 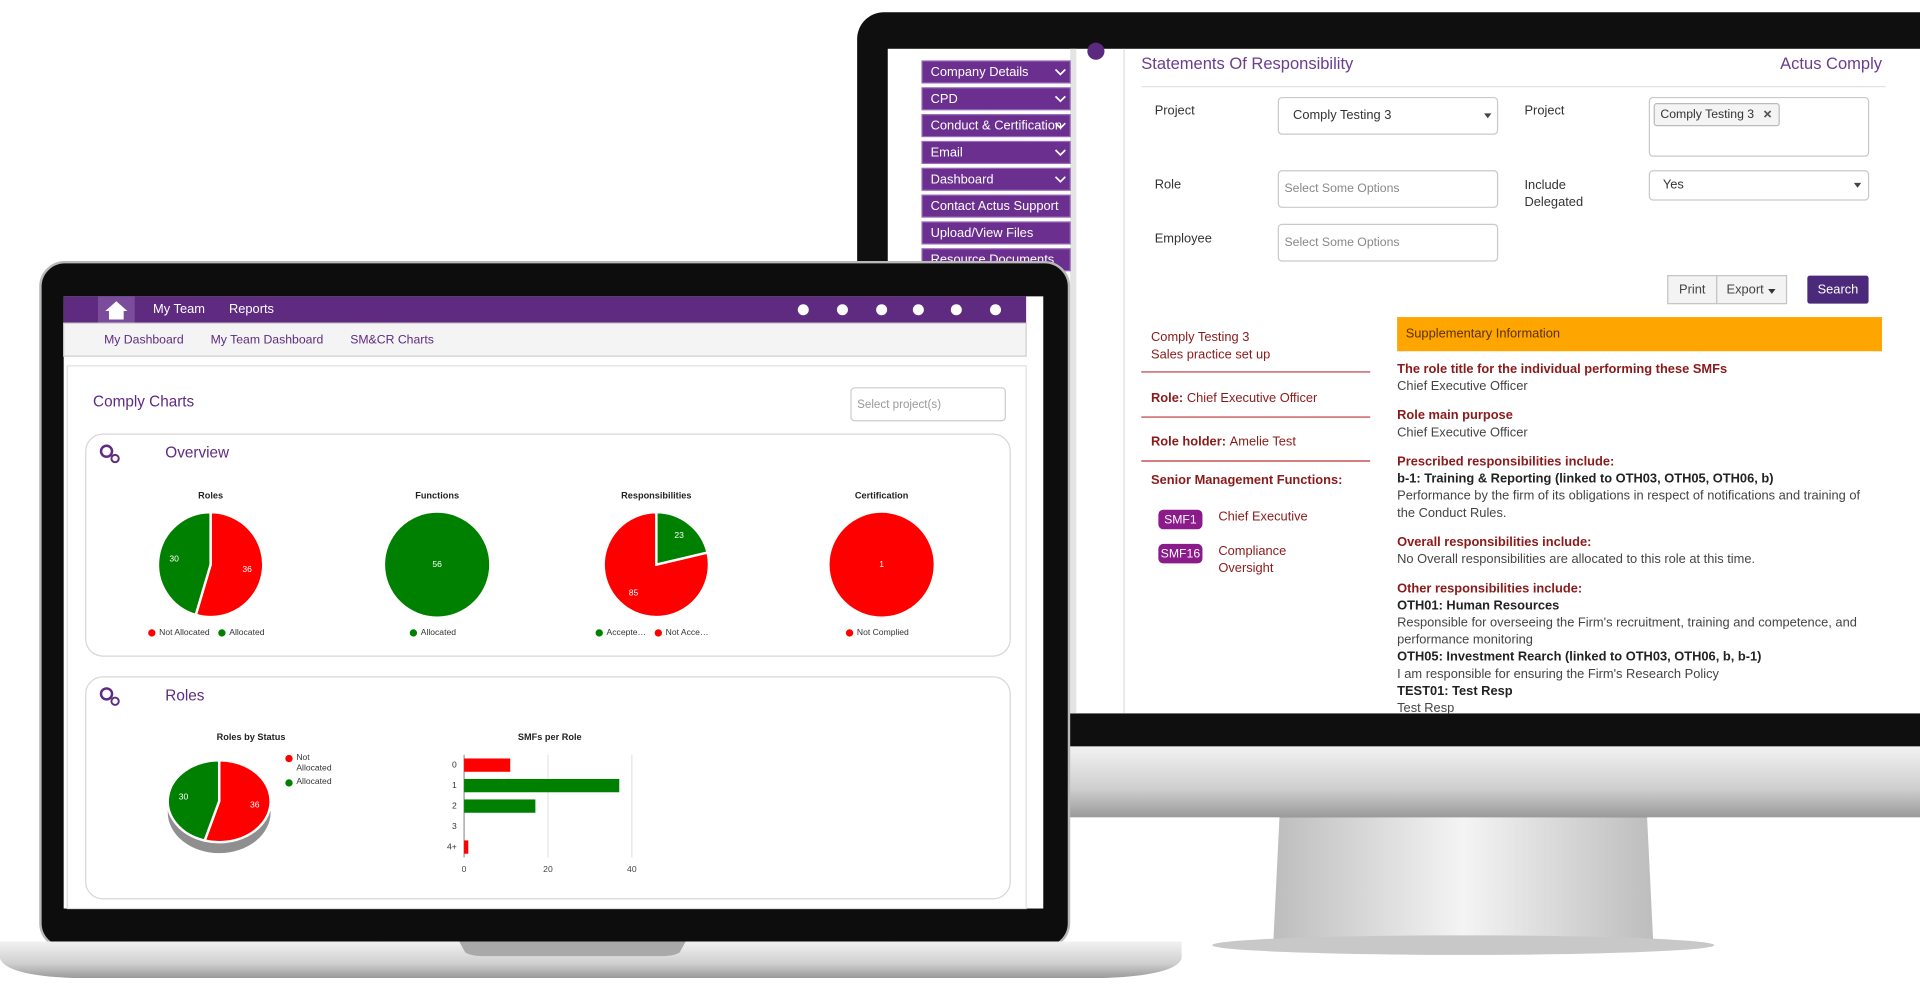 I want to click on legend-label-box: Not Allocated, so click(x=314, y=763).